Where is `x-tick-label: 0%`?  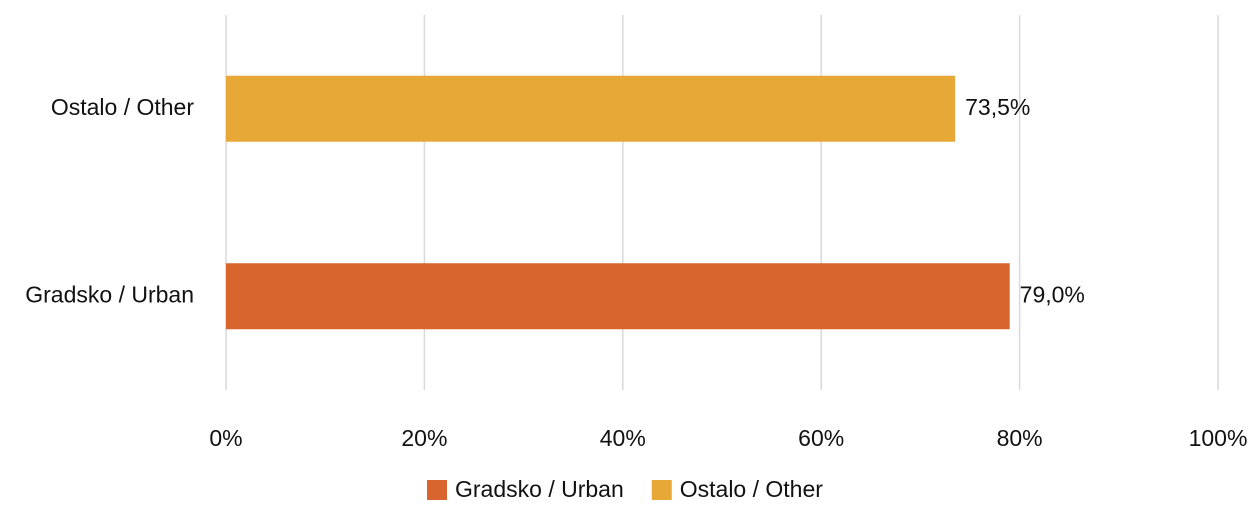 x-tick-label: 0% is located at coordinates (225, 438).